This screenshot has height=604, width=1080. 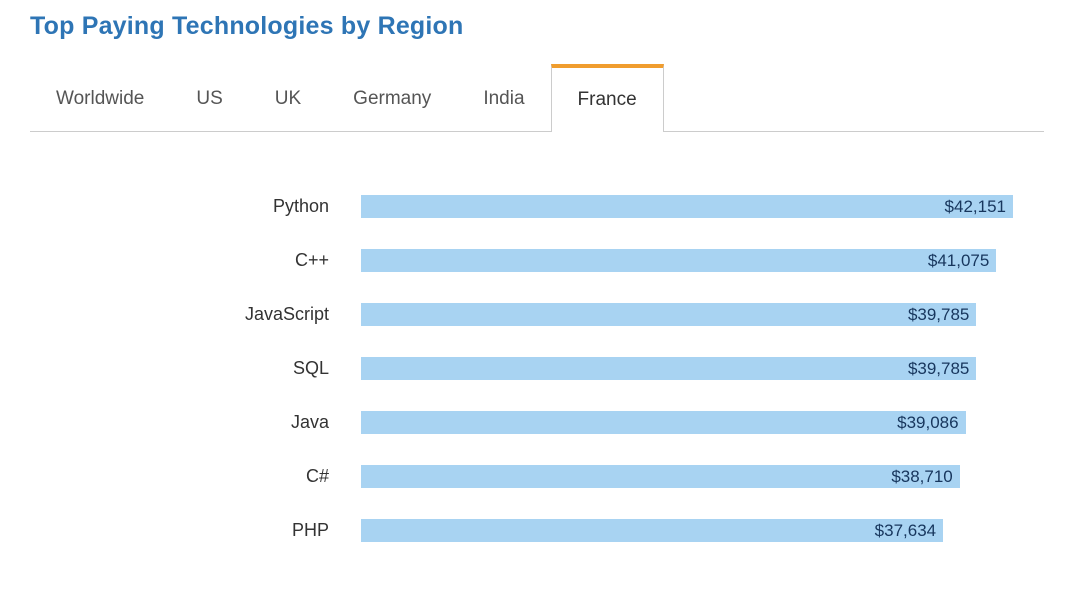 I want to click on bar: $38,710, so click(x=660, y=476).